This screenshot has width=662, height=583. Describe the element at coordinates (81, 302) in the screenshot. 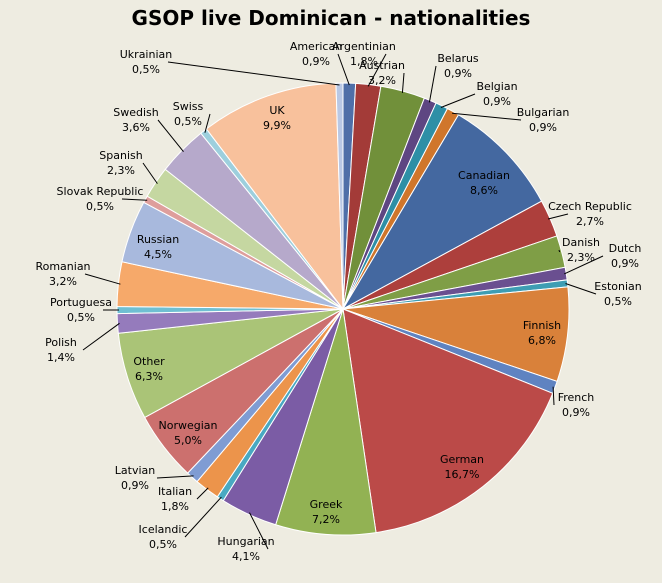

I see `slice-label: Portuguesa` at that location.